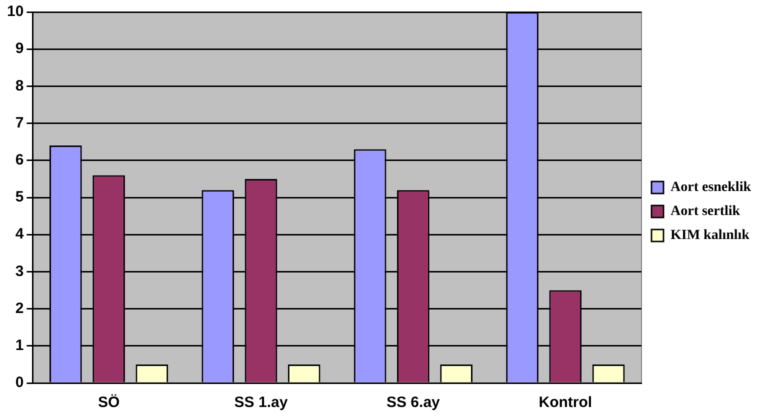  I want to click on x-tick-label: SS 6.ay, so click(413, 403).